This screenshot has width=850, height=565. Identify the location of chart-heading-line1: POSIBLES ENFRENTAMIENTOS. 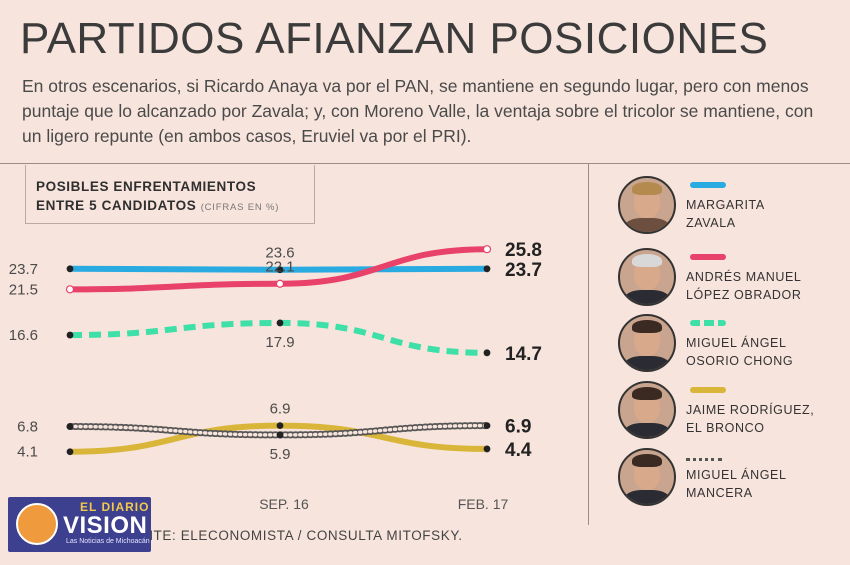
(146, 186).